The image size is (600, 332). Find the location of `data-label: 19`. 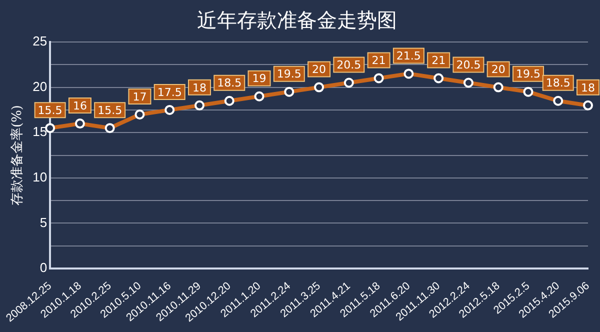

data-label: 19 is located at coordinates (259, 79).